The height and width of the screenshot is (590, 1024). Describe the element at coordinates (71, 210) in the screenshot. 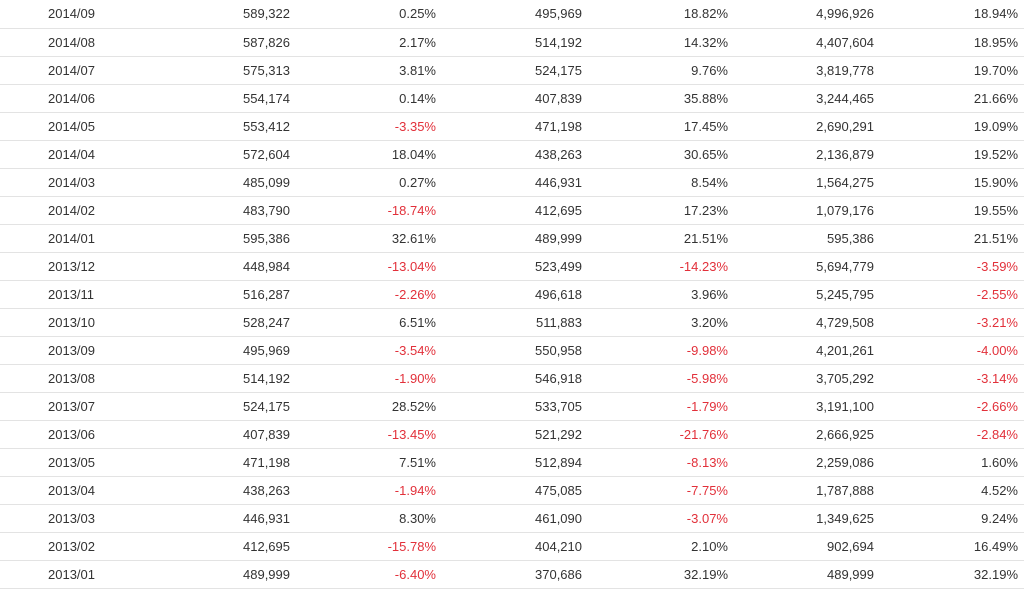

I see `period-cell: 2014/02` at that location.